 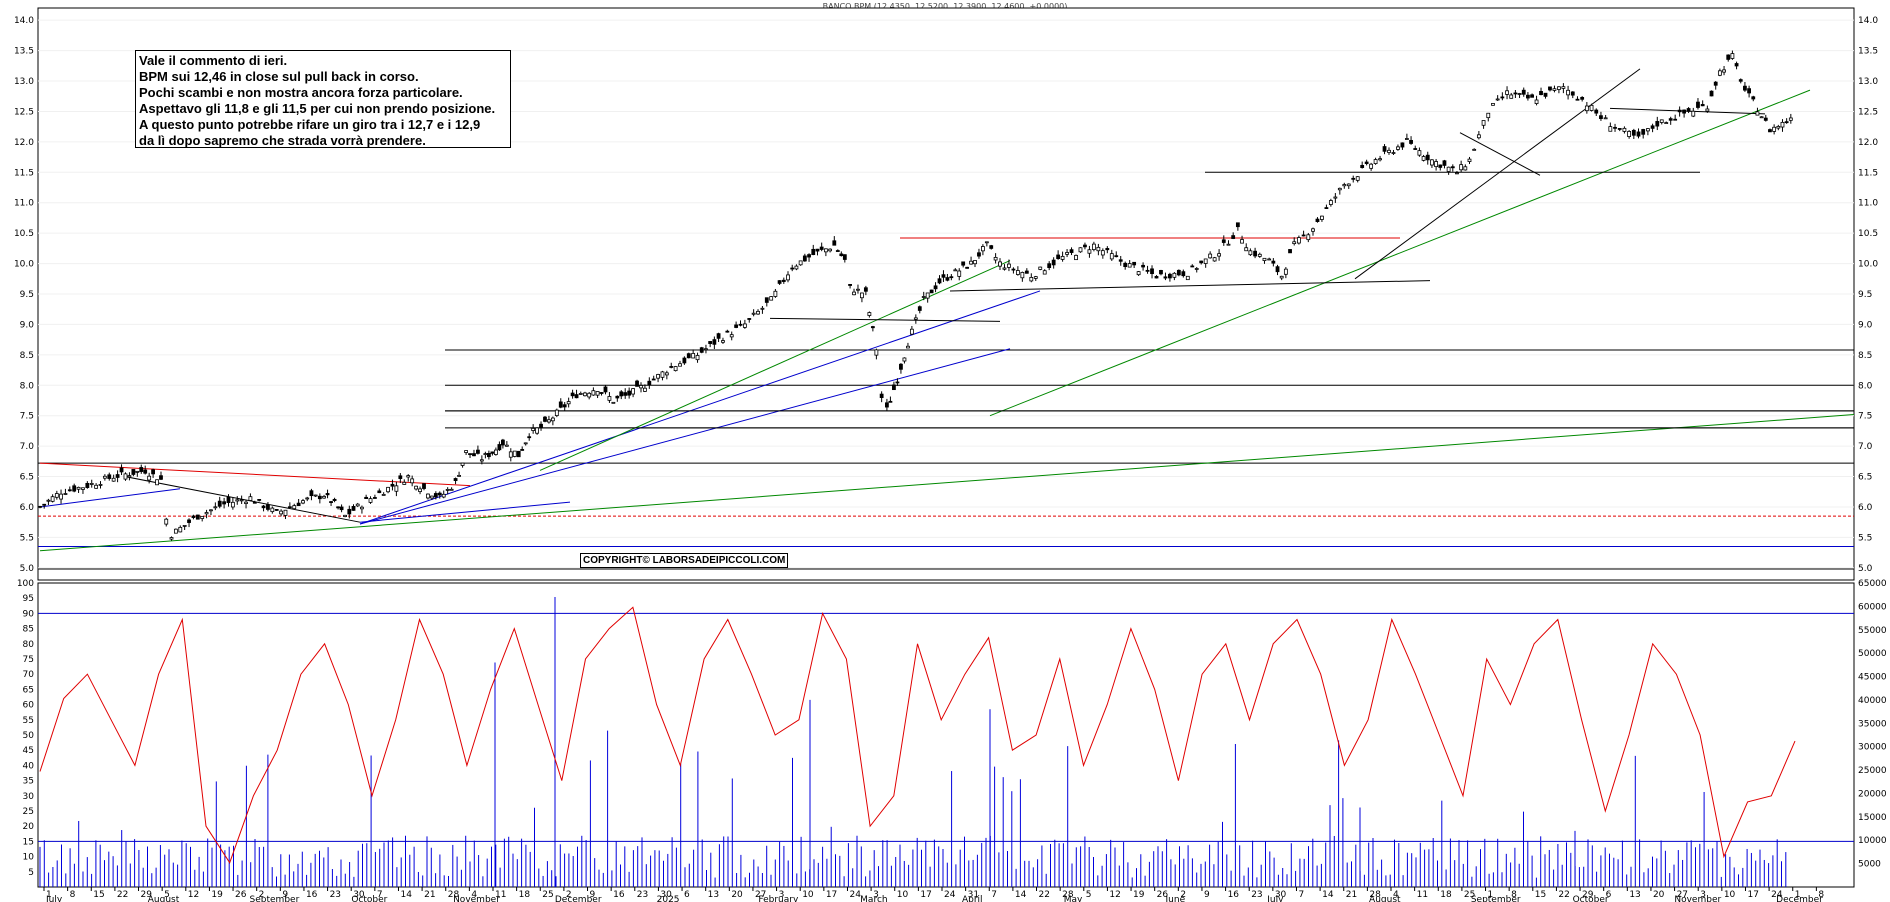 What do you see at coordinates (25, 584) in the screenshot?
I see `oscillator-tick: 100` at bounding box center [25, 584].